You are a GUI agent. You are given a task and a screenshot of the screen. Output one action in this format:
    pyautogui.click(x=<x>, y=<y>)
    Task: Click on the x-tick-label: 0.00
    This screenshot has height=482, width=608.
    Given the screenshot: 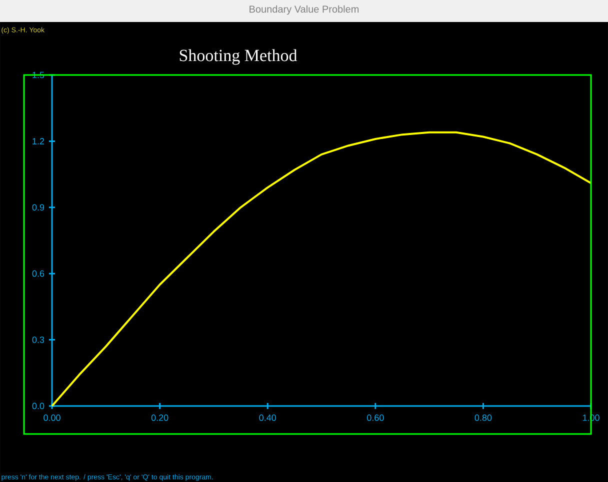 What is the action you would take?
    pyautogui.click(x=52, y=417)
    